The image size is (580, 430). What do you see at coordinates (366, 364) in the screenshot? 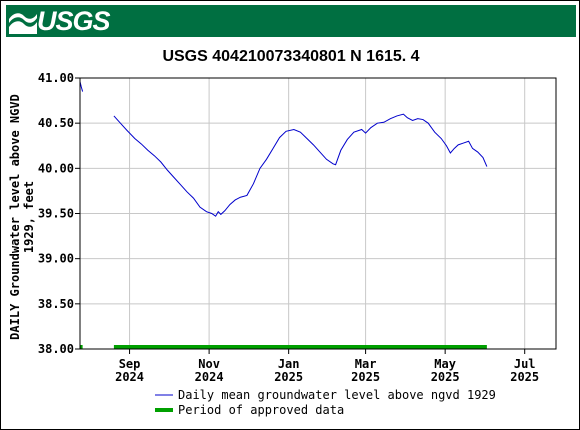
I see `x-tick-label-month: Mar` at bounding box center [366, 364].